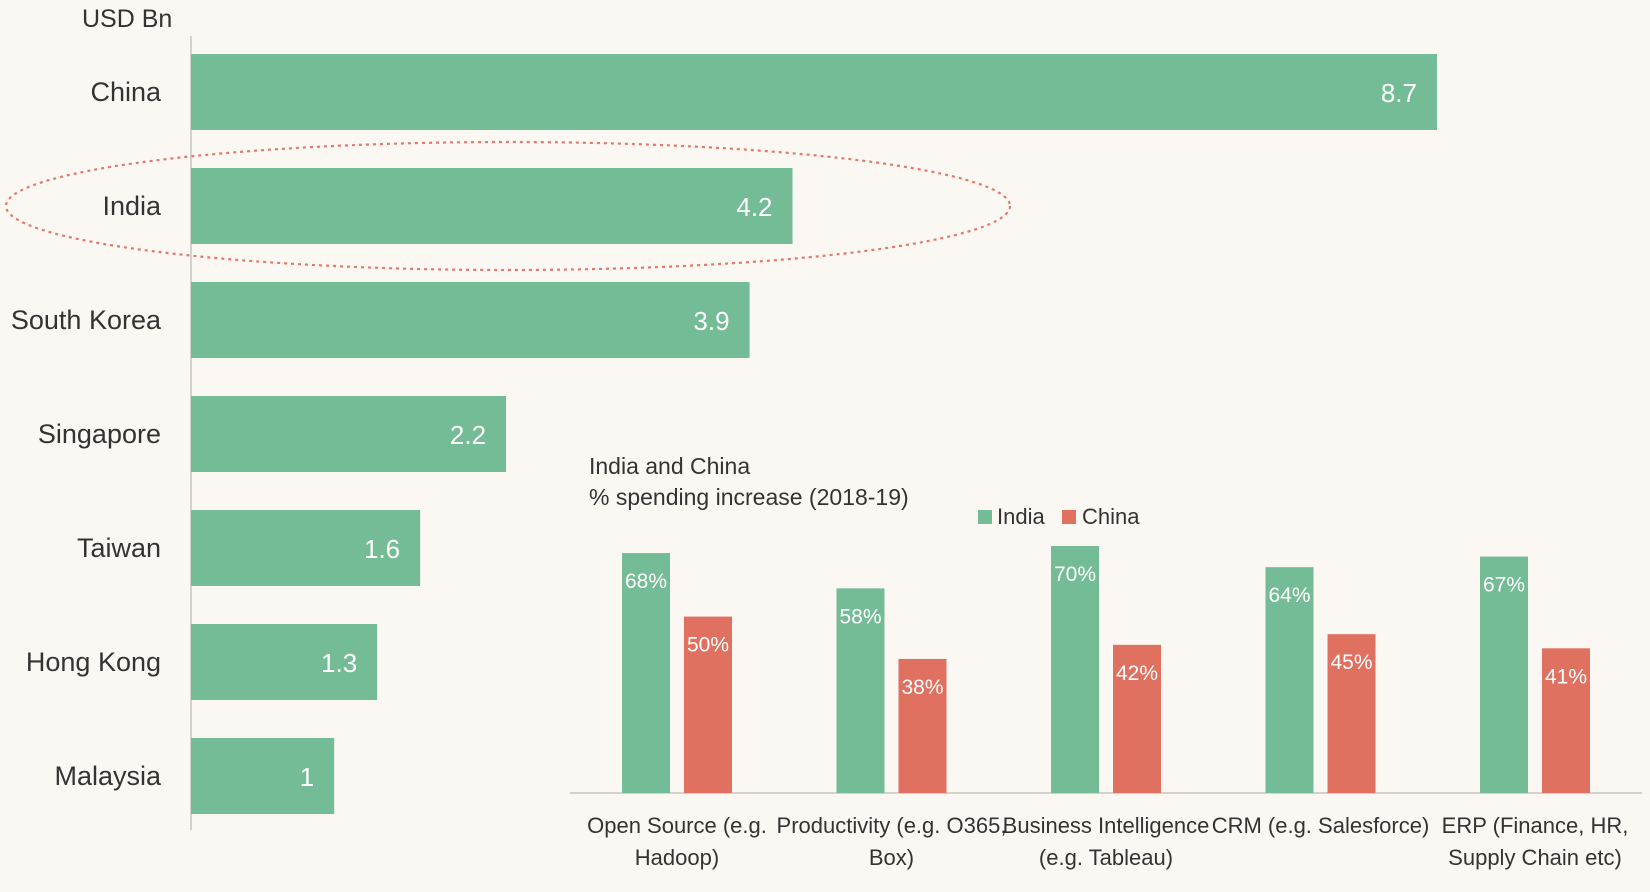 The width and height of the screenshot is (1650, 892). What do you see at coordinates (708, 645) in the screenshot?
I see `value-label-china-open-source: 50%` at bounding box center [708, 645].